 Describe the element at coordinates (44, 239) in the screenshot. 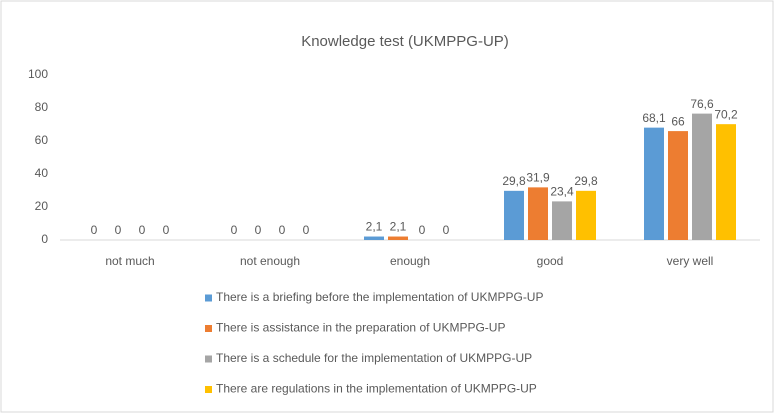

I see `y-tick-label: 0` at that location.